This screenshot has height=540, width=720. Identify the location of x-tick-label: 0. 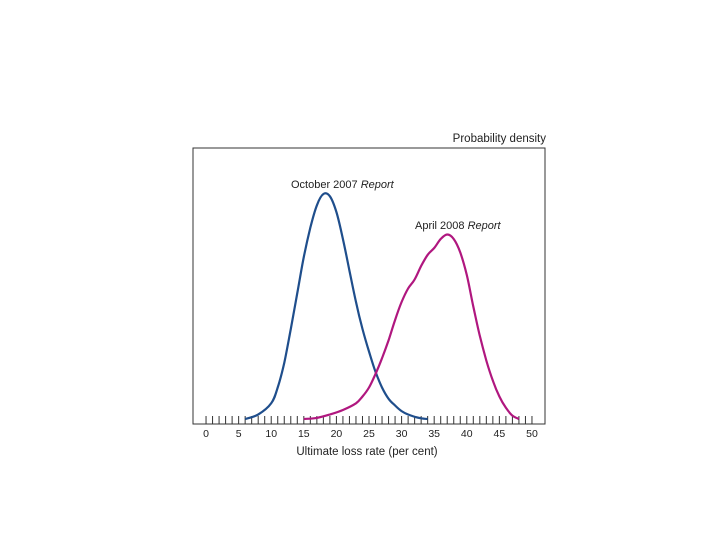
(206, 434).